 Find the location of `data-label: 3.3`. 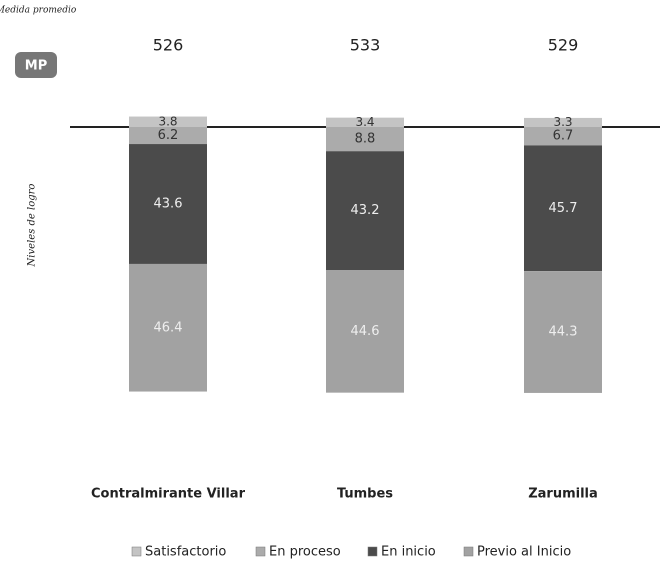

data-label: 3.3 is located at coordinates (562, 122).